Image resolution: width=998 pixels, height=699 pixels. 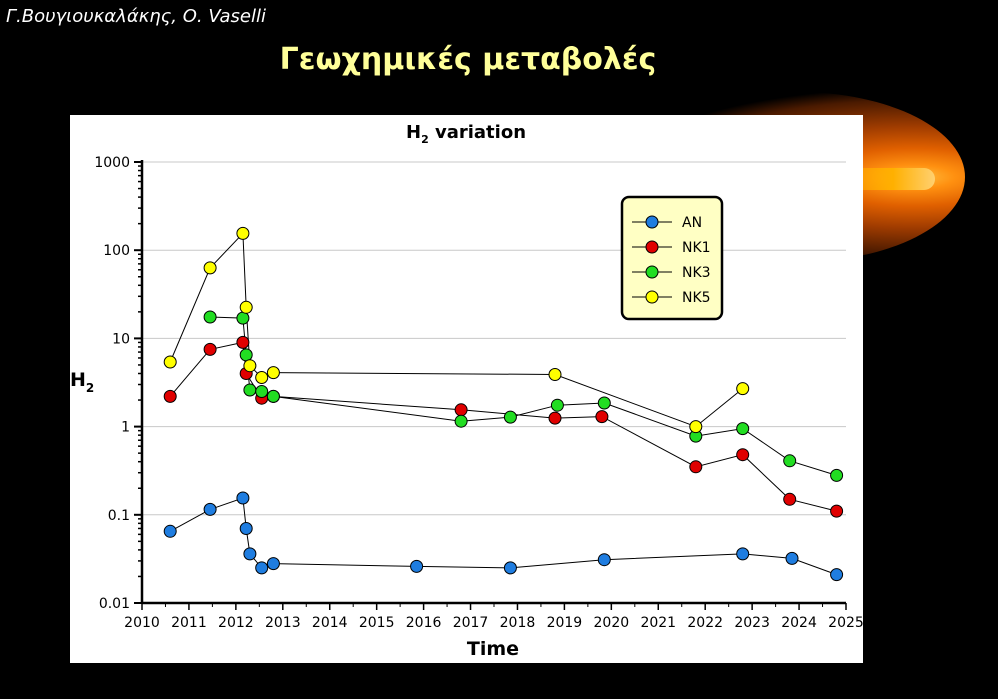 I want to click on authors-text: Γ.Βουγιουκαλάκης, Ο. Vaselli, so click(x=136, y=16).